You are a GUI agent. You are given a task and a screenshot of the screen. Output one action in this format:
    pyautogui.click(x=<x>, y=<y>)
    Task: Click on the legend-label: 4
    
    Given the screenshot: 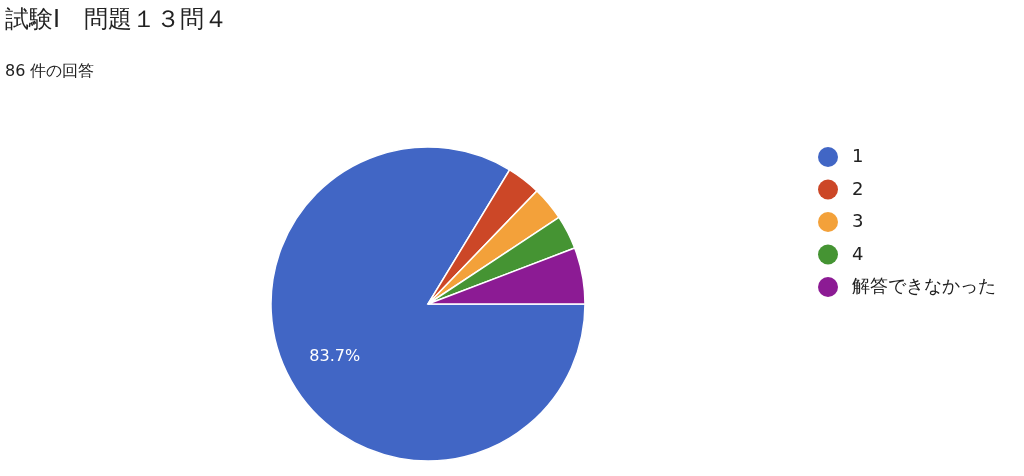 What is the action you would take?
    pyautogui.click(x=858, y=253)
    